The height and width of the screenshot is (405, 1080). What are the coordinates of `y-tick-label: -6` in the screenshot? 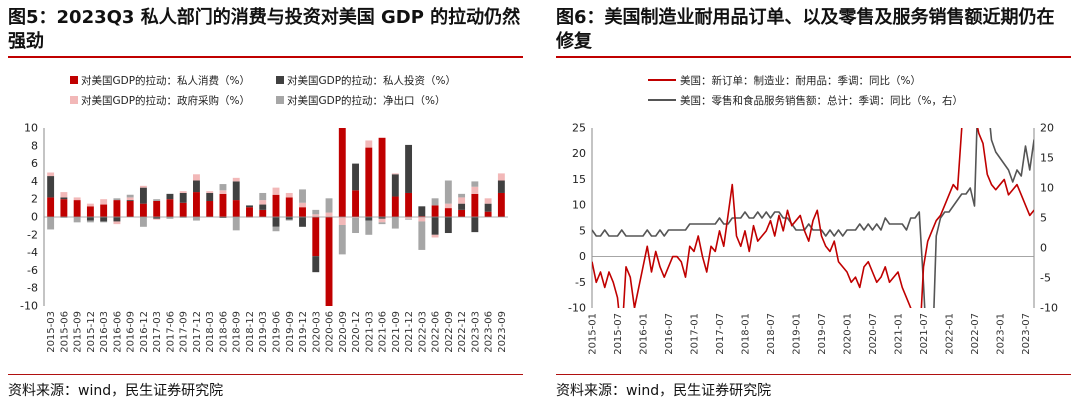 It's located at (32, 270).